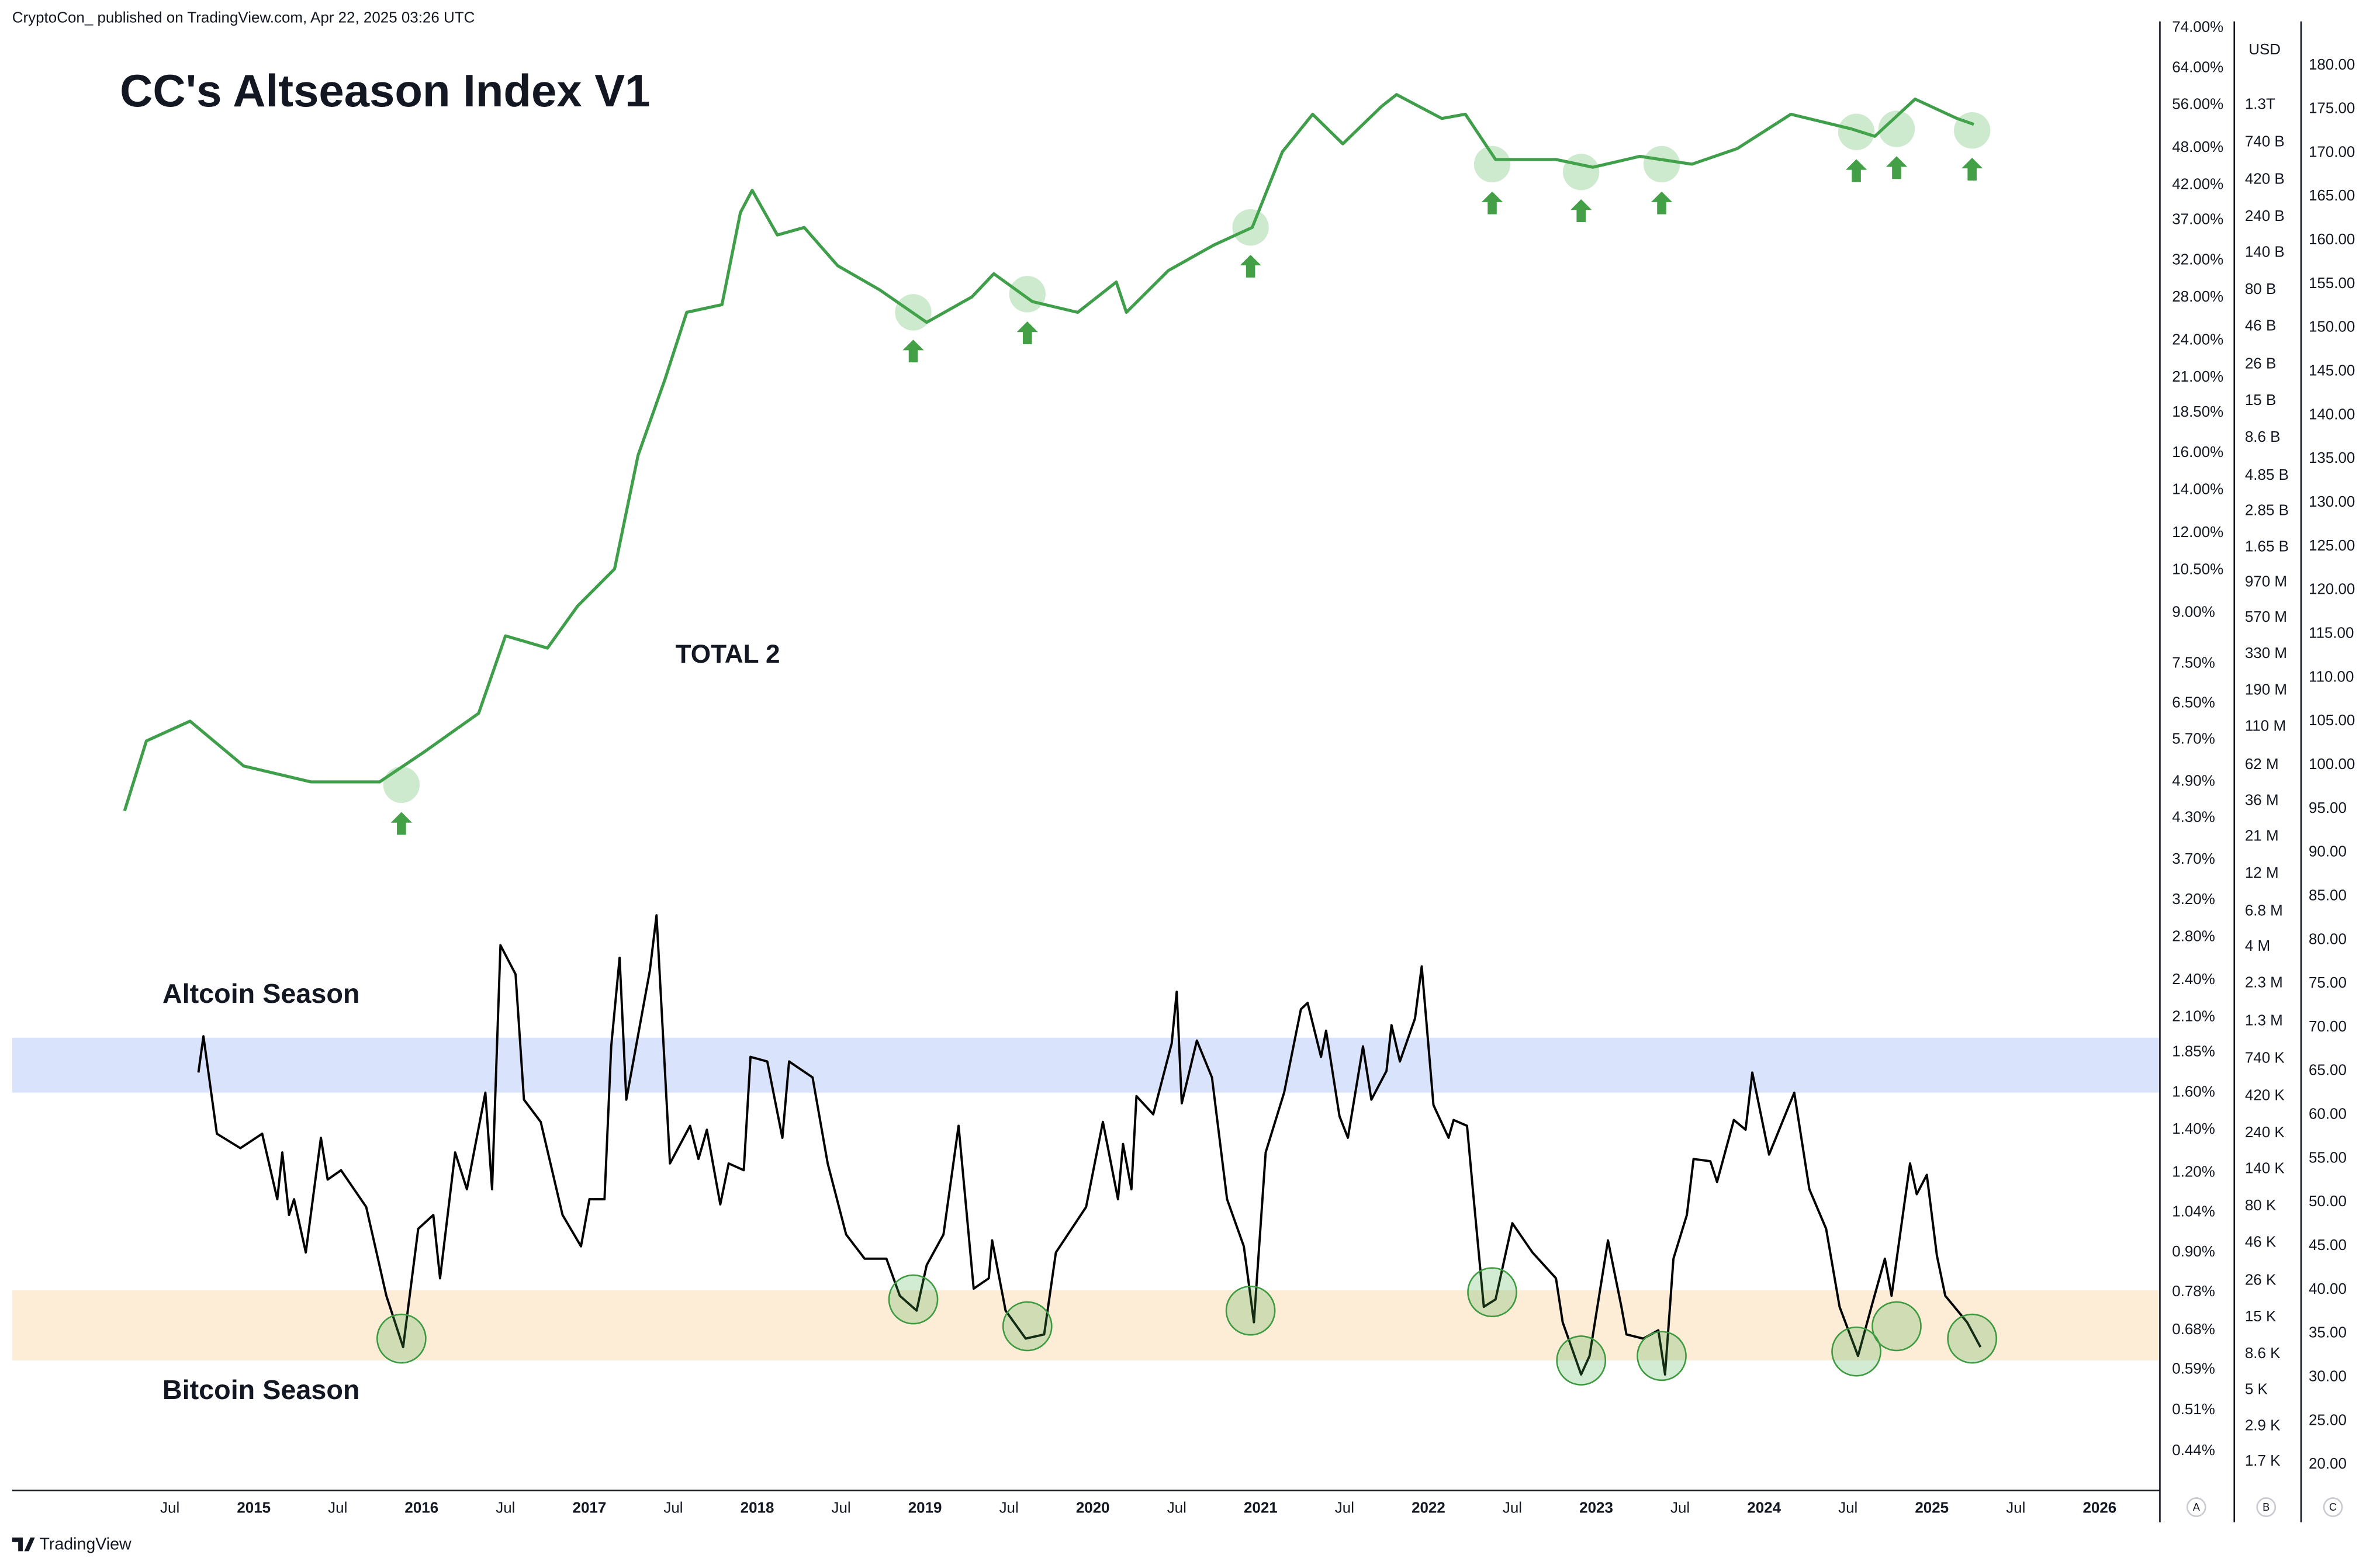 Image resolution: width=2380 pixels, height=1565 pixels. I want to click on footer-text: TradingView, so click(86, 1544).